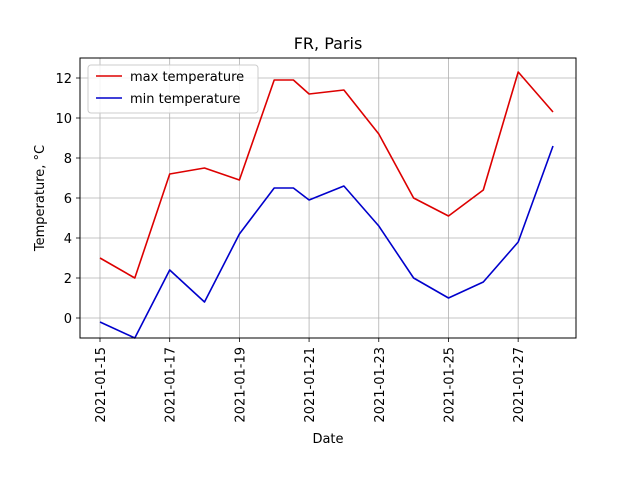 The width and height of the screenshot is (640, 480). I want to click on chart-title: FR, Paris, so click(328, 43).